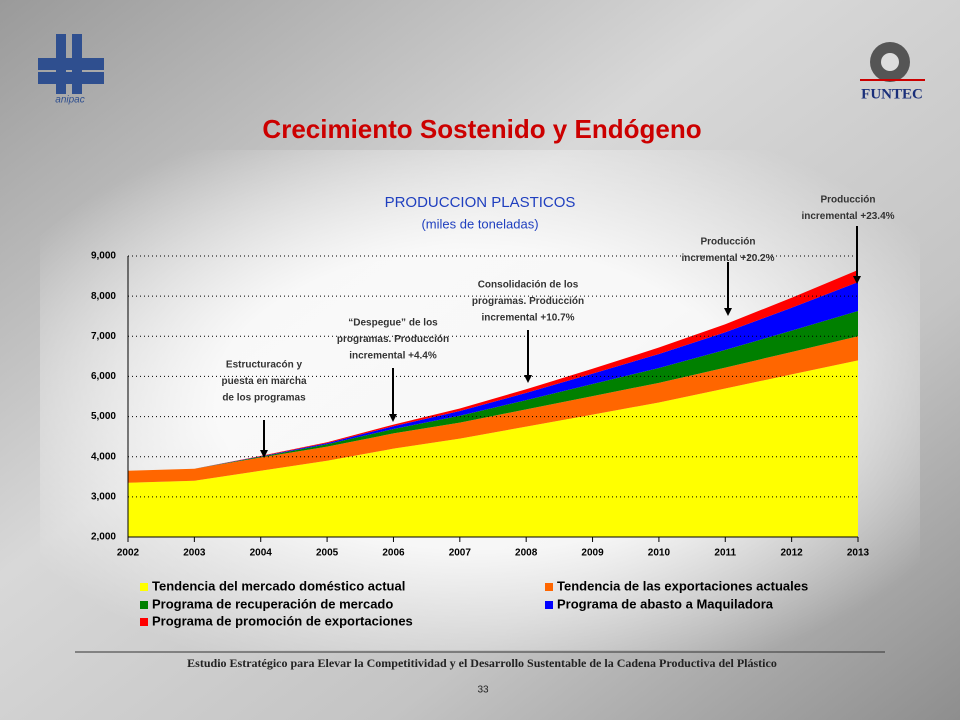 Image resolution: width=960 pixels, height=720 pixels. I want to click on annotation: incremental +20.2%, so click(727, 258).